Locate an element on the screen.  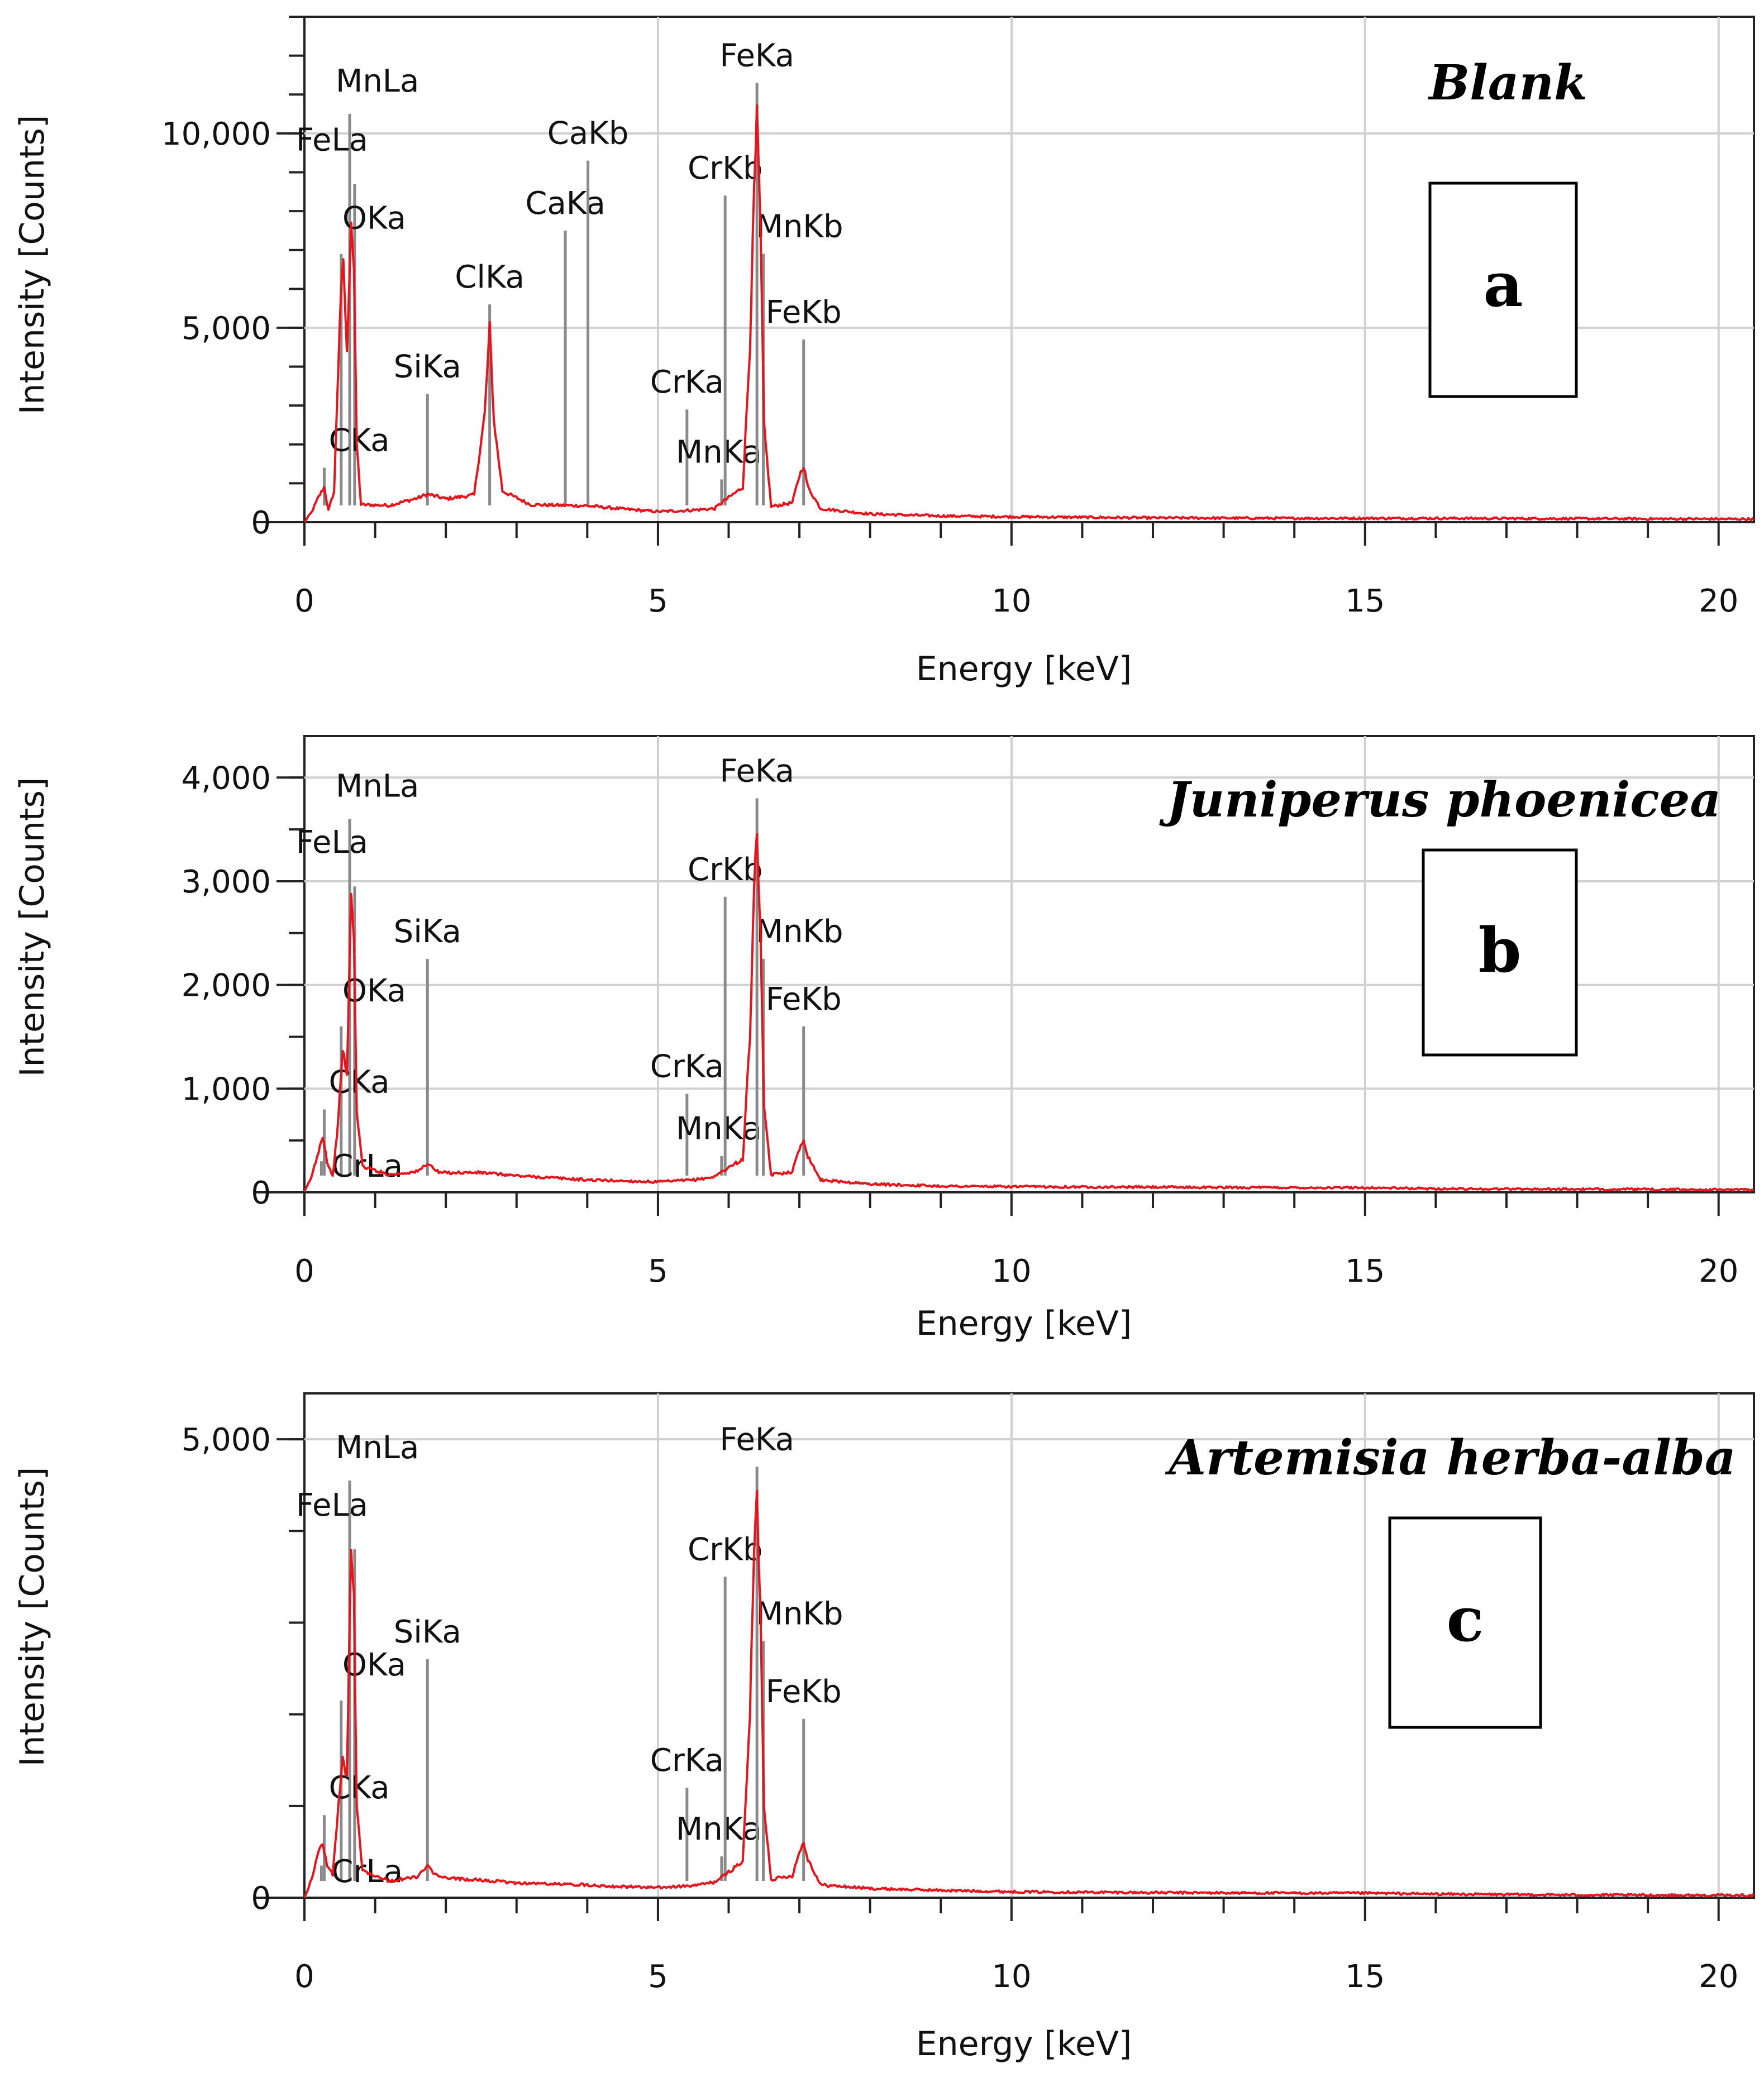
peak-label: CaKa is located at coordinates (565, 203).